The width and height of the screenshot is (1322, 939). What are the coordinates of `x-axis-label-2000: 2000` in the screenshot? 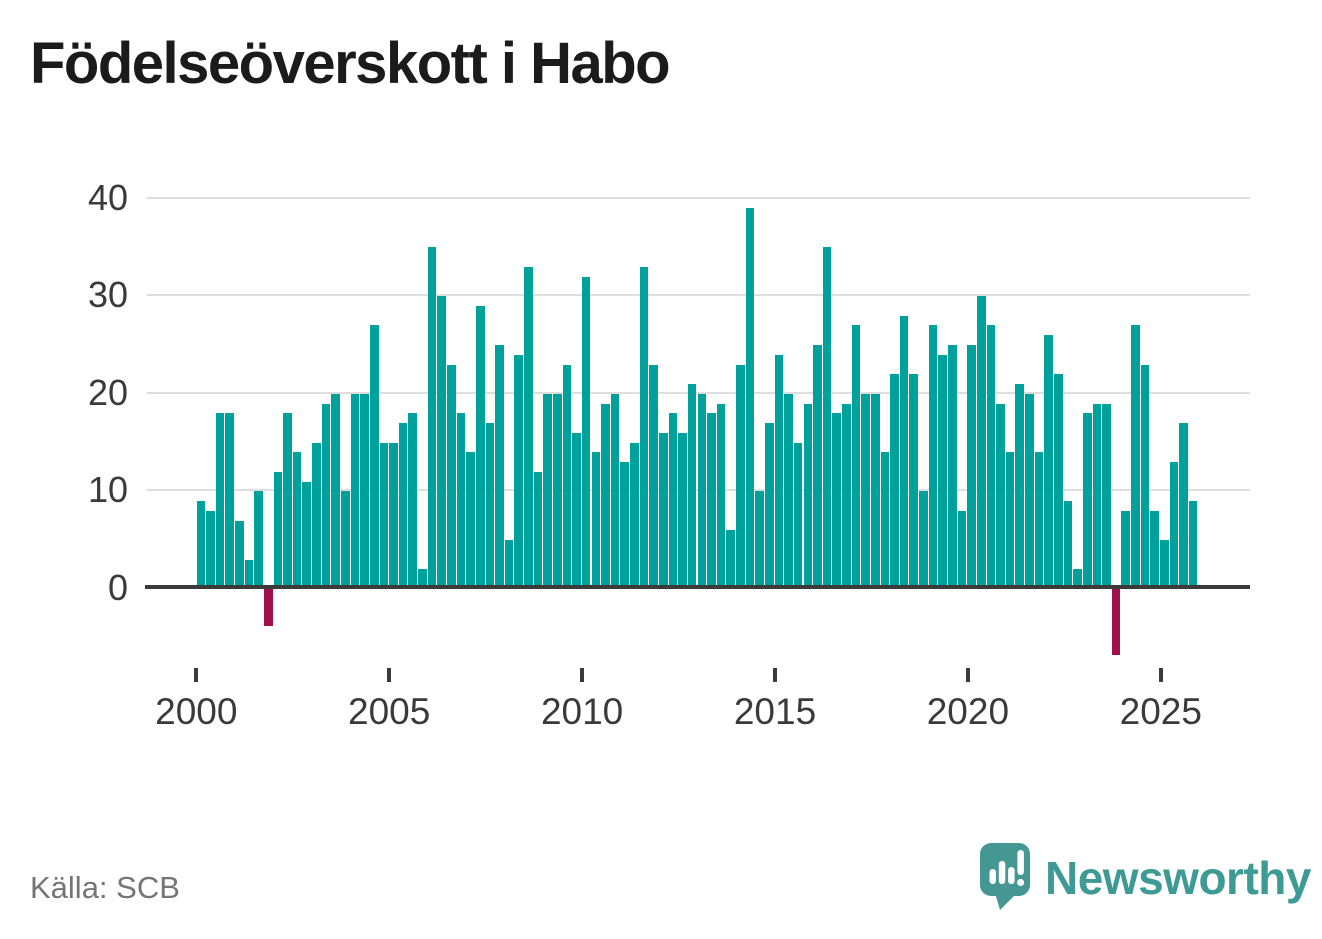 It's located at (196, 711).